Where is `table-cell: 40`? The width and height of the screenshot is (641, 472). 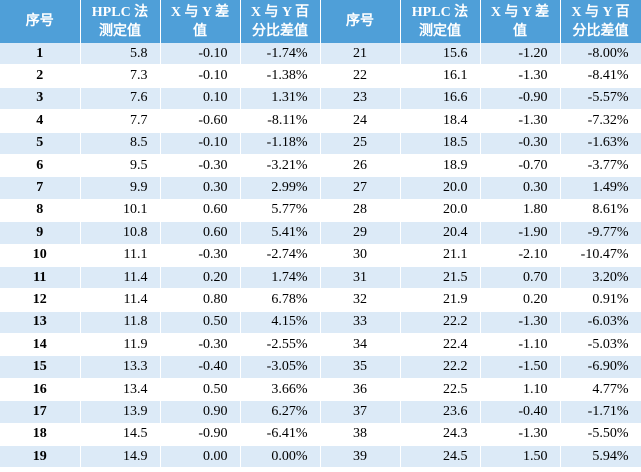
table-cell: 40 is located at coordinates (360, 469).